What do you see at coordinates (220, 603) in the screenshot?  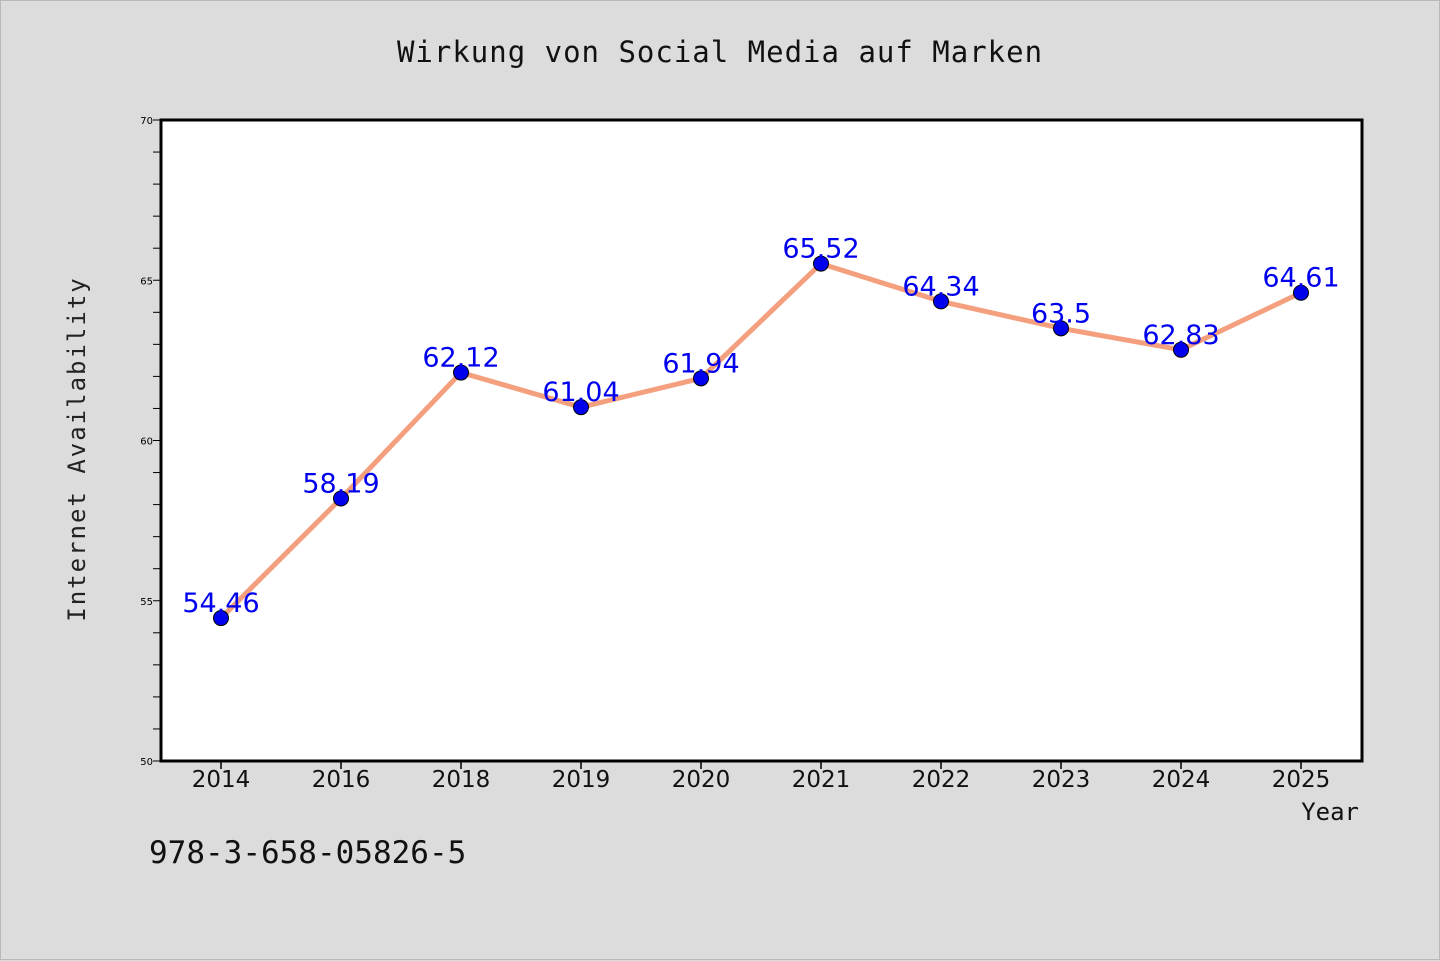 I see `data-label: 54.46` at bounding box center [220, 603].